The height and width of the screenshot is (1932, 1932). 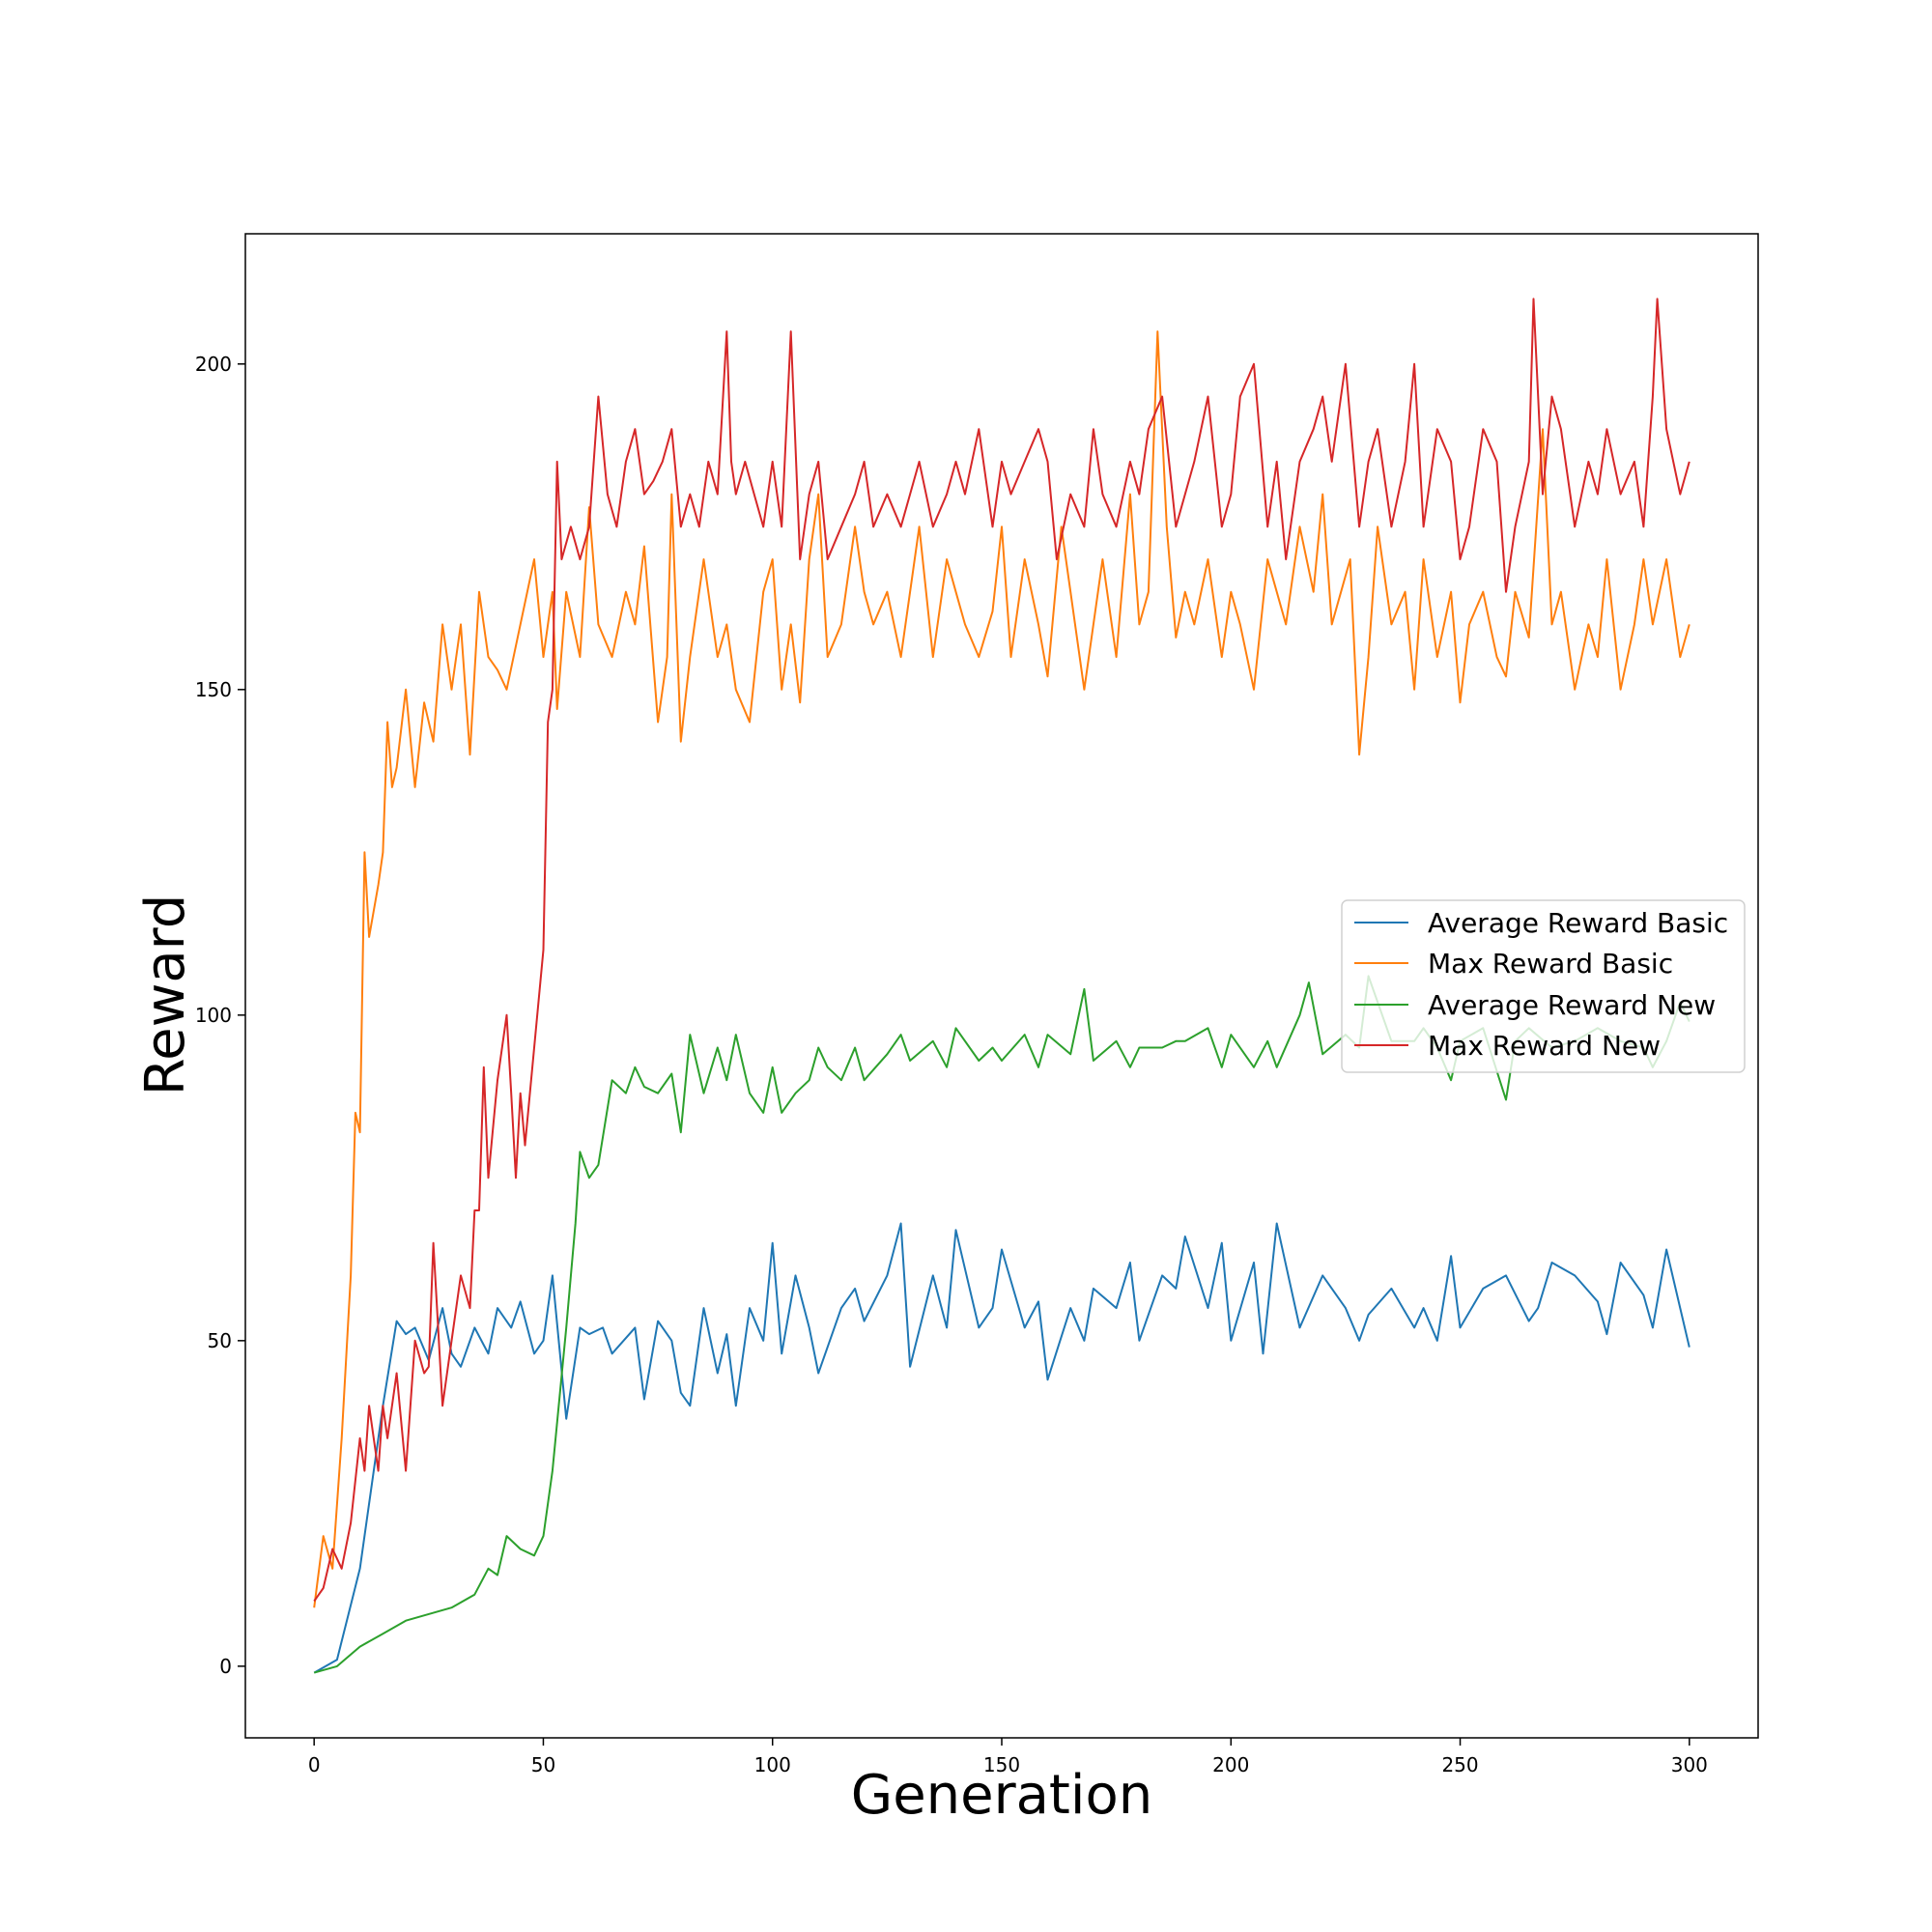 I want to click on x-axis-label: Generation, so click(x=1002, y=1795).